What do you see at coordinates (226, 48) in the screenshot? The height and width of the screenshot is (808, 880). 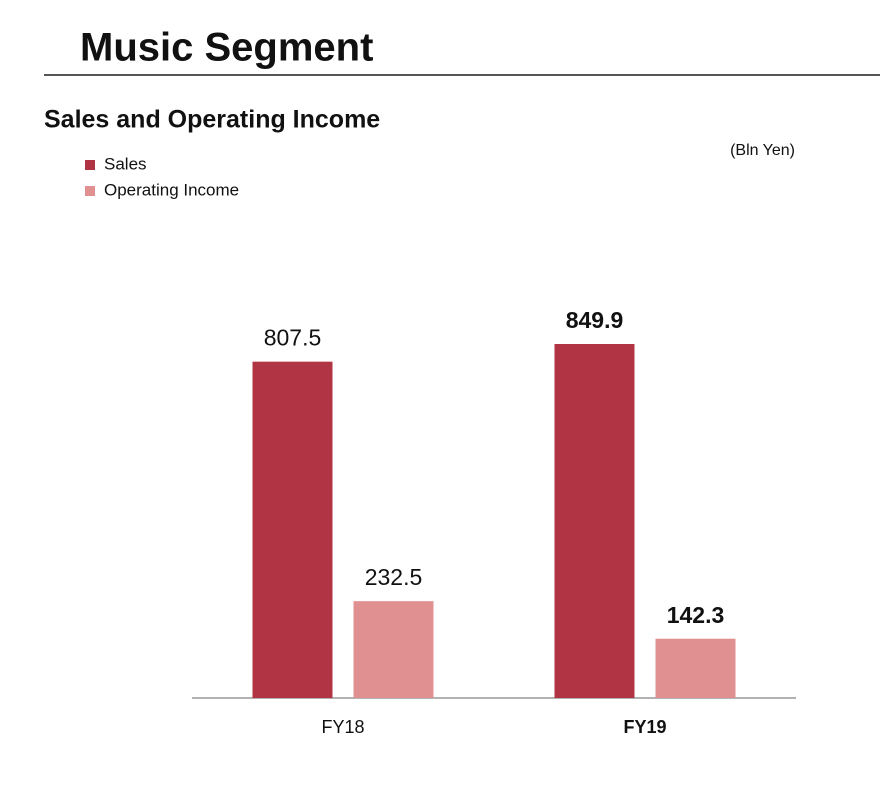 I see `chart-title: Music Segment` at bounding box center [226, 48].